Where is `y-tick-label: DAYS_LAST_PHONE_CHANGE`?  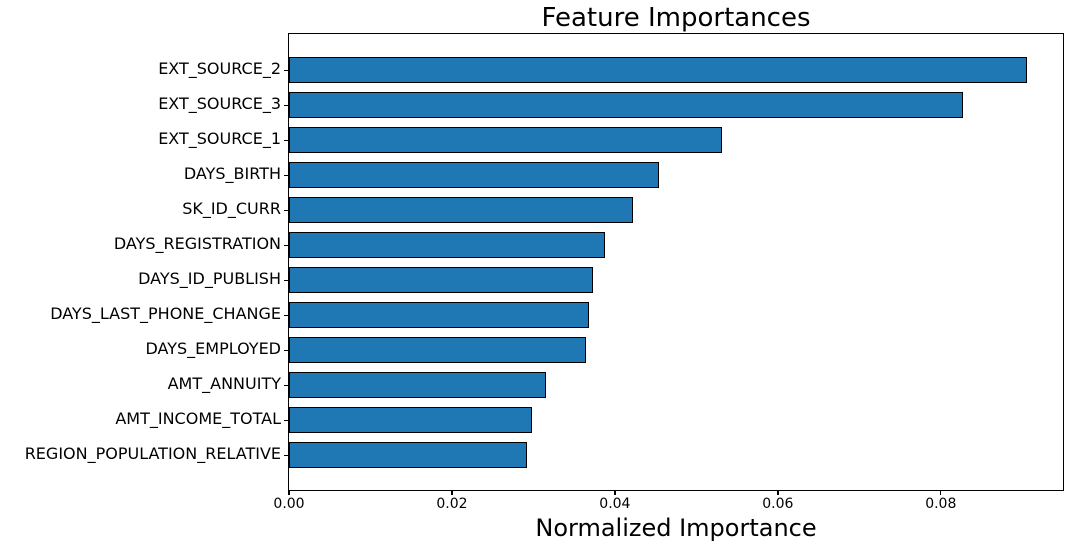
y-tick-label: DAYS_LAST_PHONE_CHANGE is located at coordinates (165, 314).